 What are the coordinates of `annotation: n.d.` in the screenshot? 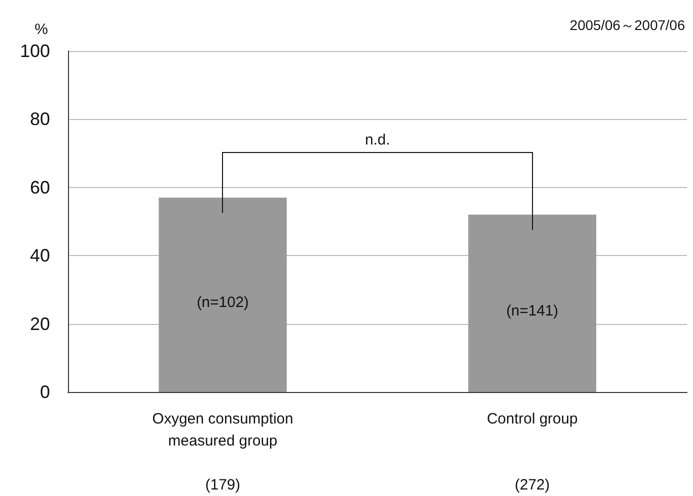 It's located at (377, 140).